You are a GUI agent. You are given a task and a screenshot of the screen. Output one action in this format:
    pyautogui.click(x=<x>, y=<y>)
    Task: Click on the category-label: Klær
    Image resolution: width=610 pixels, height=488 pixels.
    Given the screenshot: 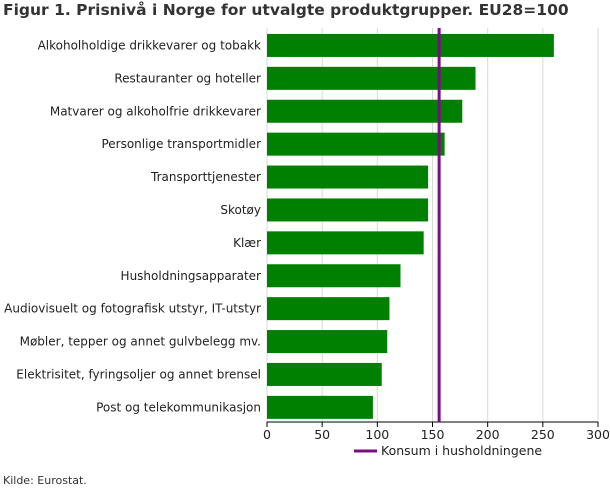 What is the action you would take?
    pyautogui.click(x=247, y=243)
    